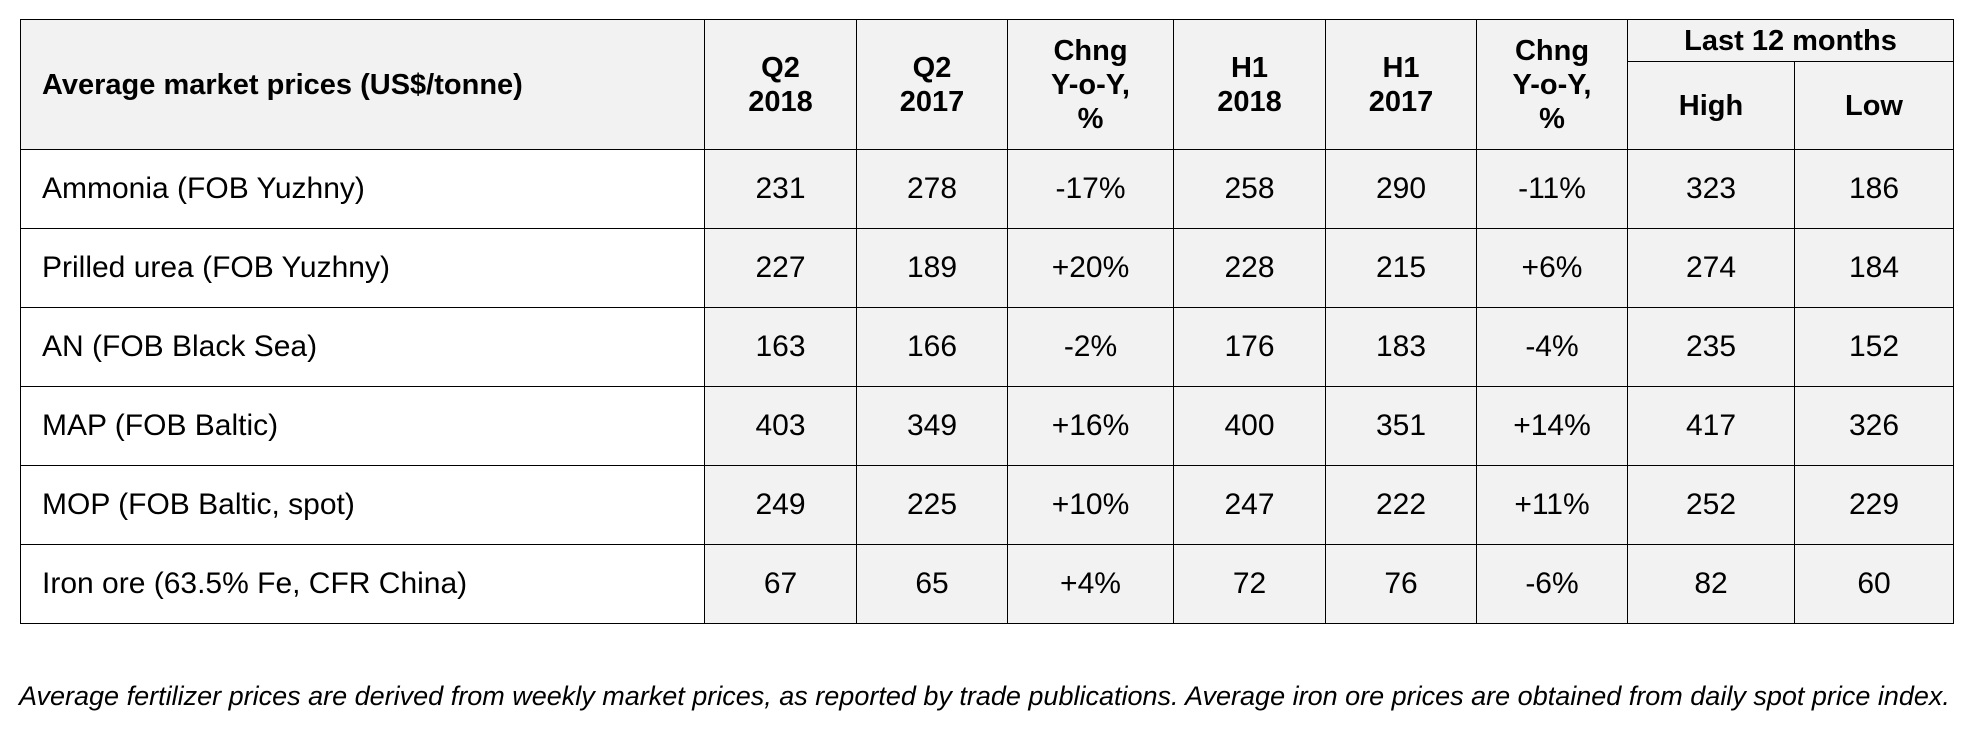  What do you see at coordinates (1790, 40) in the screenshot?
I see `header-last-12-months: Last 12 months` at bounding box center [1790, 40].